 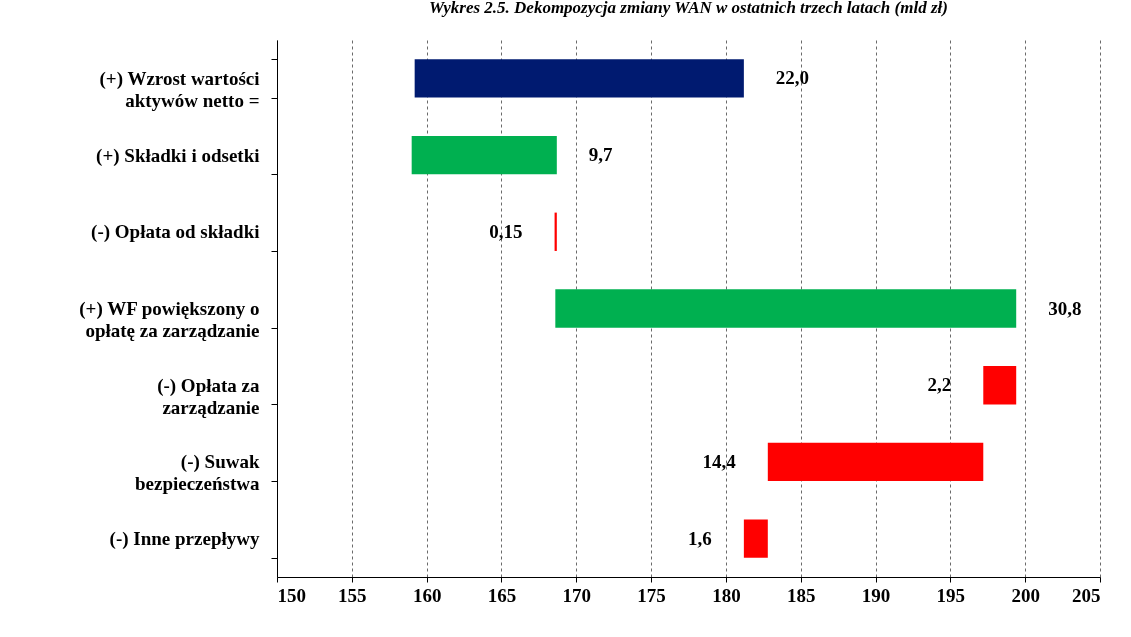 I want to click on x-tick-label: 180, so click(x=726, y=595).